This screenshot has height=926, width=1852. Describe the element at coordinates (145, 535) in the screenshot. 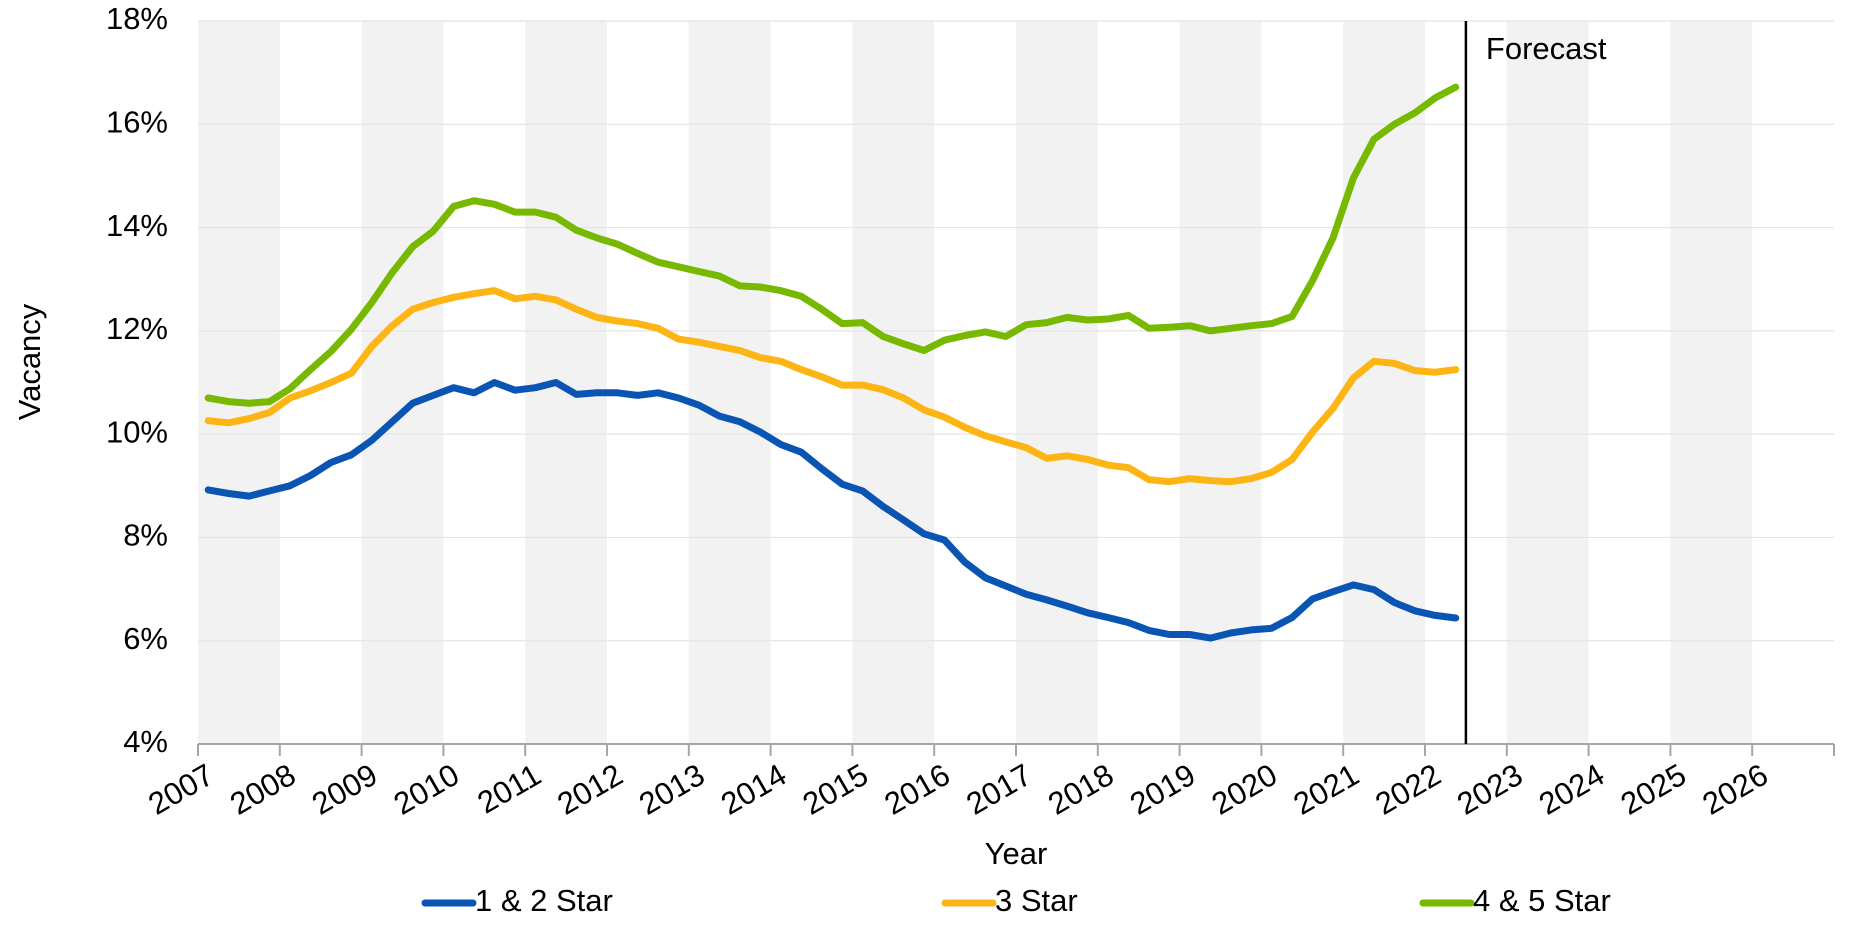

I see `y-tick-label: 8%` at that location.